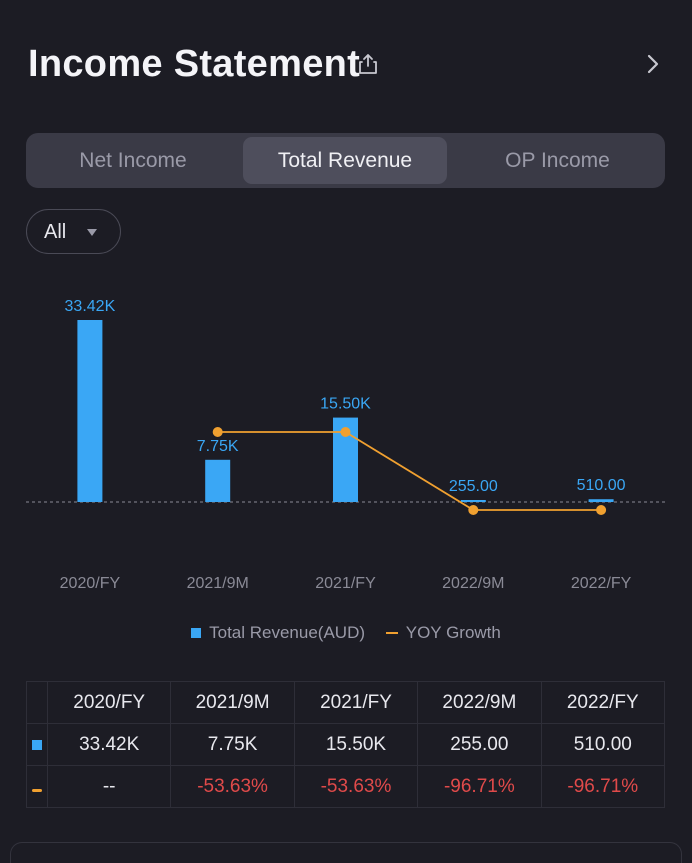 This screenshot has width=692, height=863. Describe the element at coordinates (479, 744) in the screenshot. I see `table-cell: 255.00` at that location.